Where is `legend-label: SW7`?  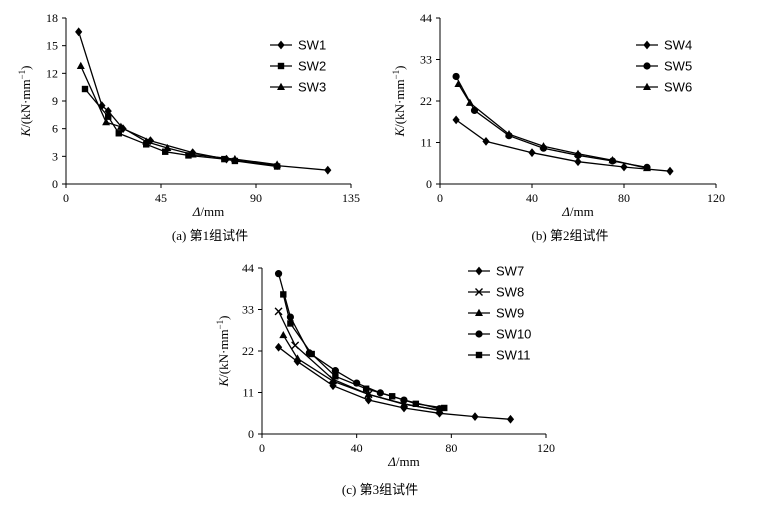
legend-label: SW7 is located at coordinates (510, 271).